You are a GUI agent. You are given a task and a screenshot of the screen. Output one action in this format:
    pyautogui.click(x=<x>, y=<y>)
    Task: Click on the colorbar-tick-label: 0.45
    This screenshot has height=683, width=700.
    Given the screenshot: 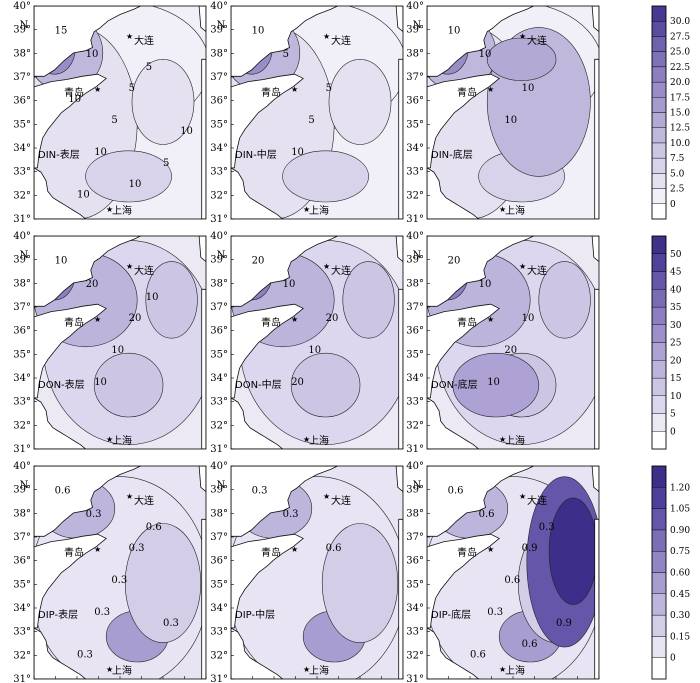 What is the action you would take?
    pyautogui.click(x=680, y=595)
    